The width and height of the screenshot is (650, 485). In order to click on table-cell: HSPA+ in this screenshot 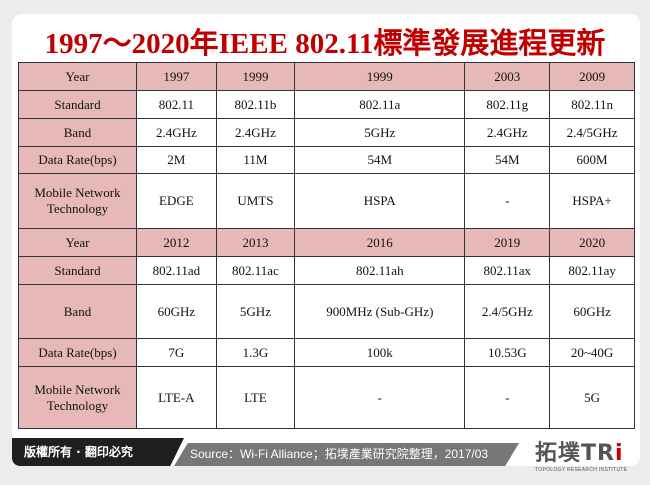, I will do `click(592, 201)`.